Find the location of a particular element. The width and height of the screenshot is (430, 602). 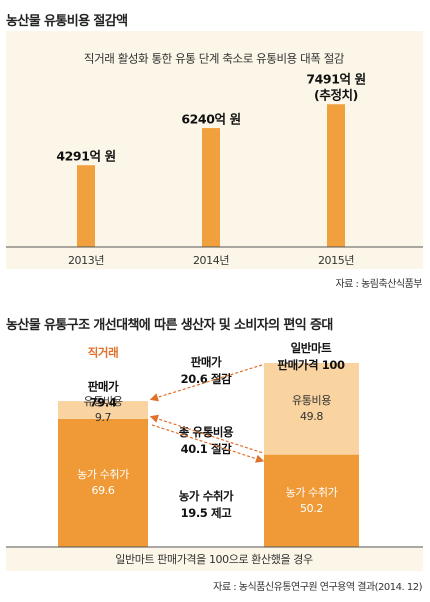

segment-label-1-1: 농가 수취가 69.6 is located at coordinates (103, 482).